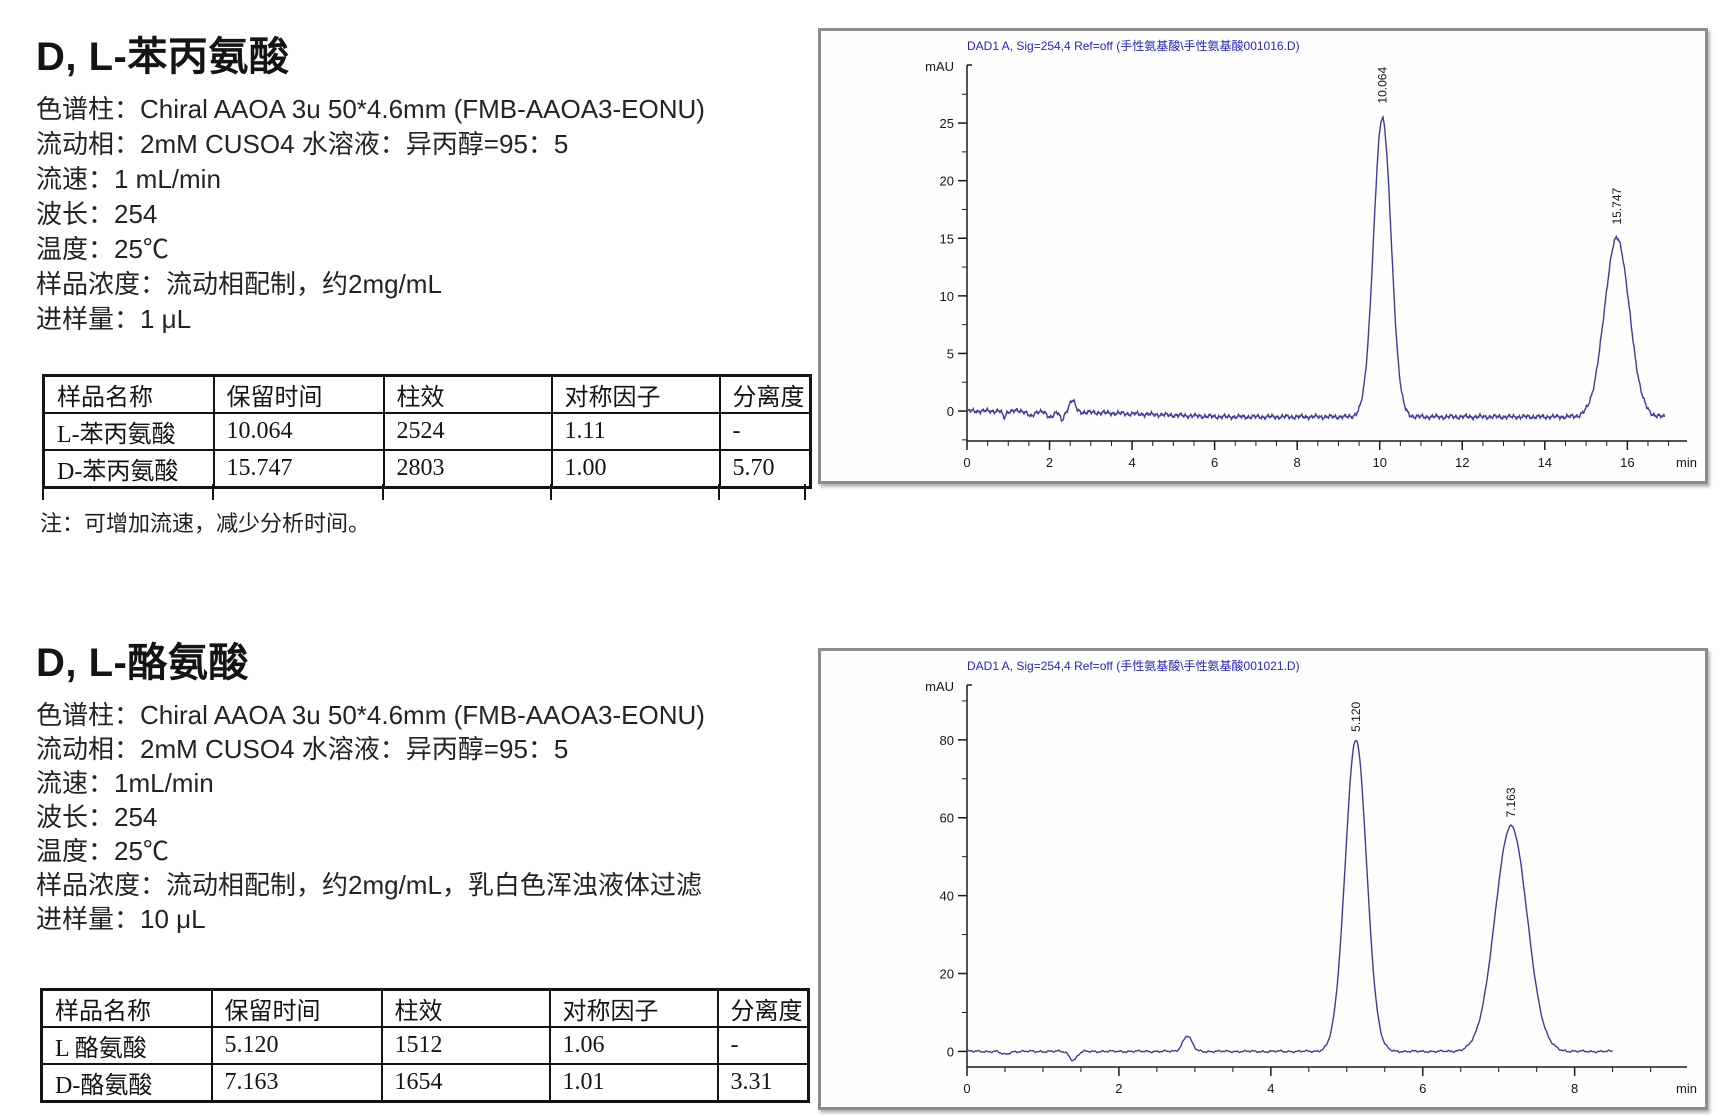 The width and height of the screenshot is (1728, 1117). I want to click on table-cell: L 酪氨酸, so click(126, 1045).